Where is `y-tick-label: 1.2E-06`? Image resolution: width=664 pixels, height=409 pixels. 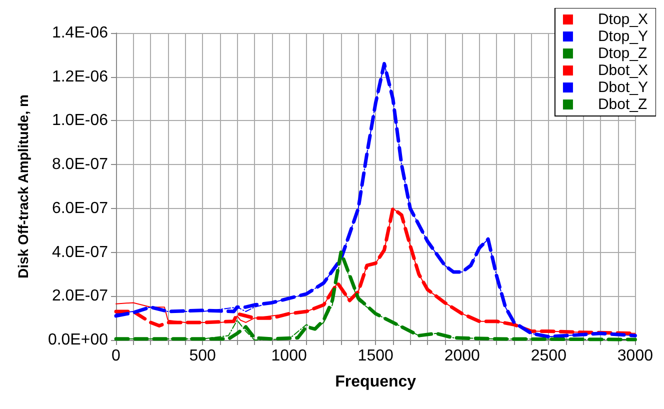 y-tick-label: 1.2E-06 is located at coordinates (80, 77).